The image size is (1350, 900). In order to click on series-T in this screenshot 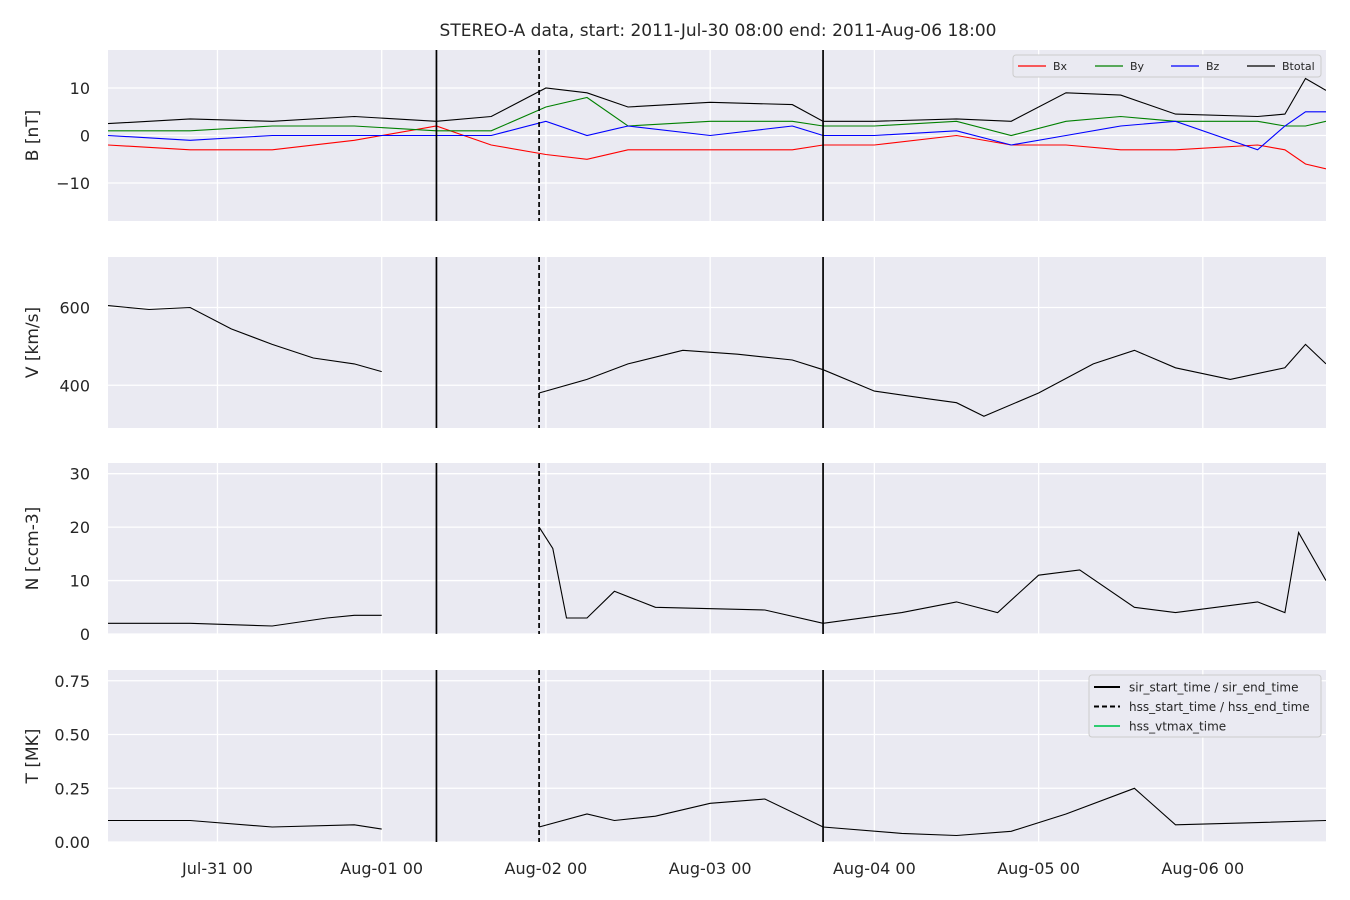, I will do `click(717, 812)`.